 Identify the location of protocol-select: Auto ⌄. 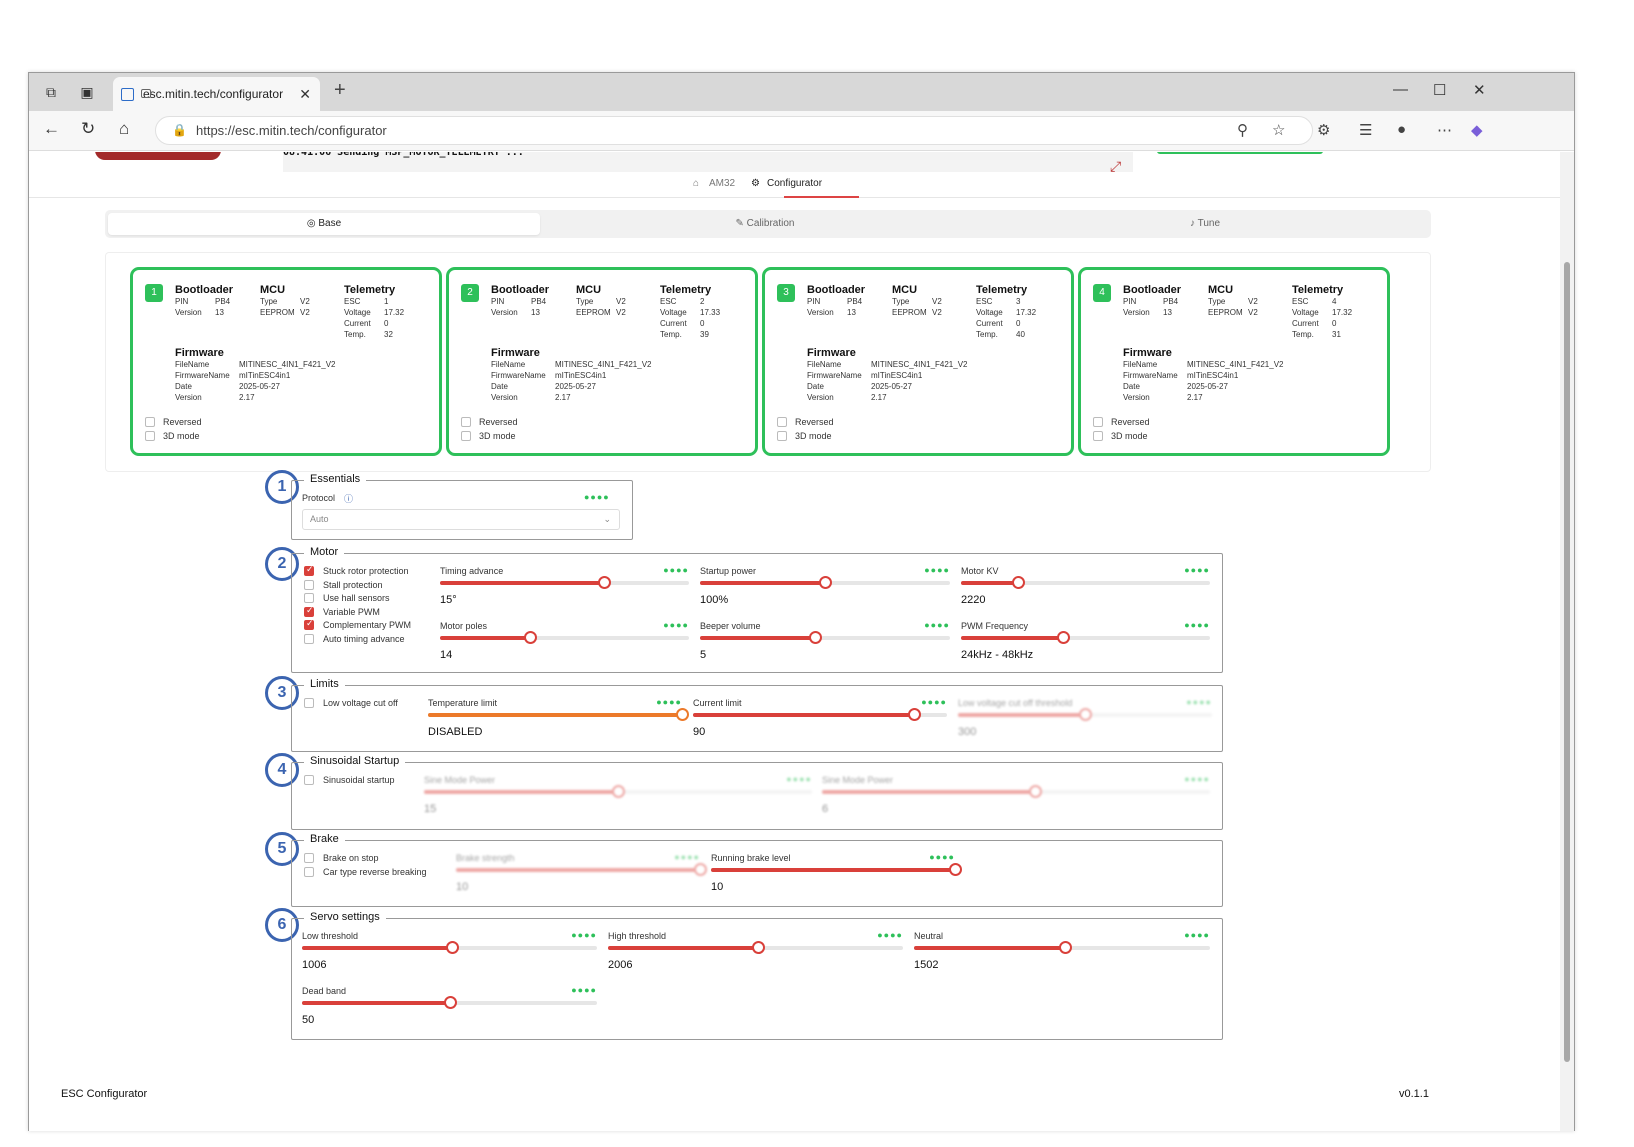
(461, 519).